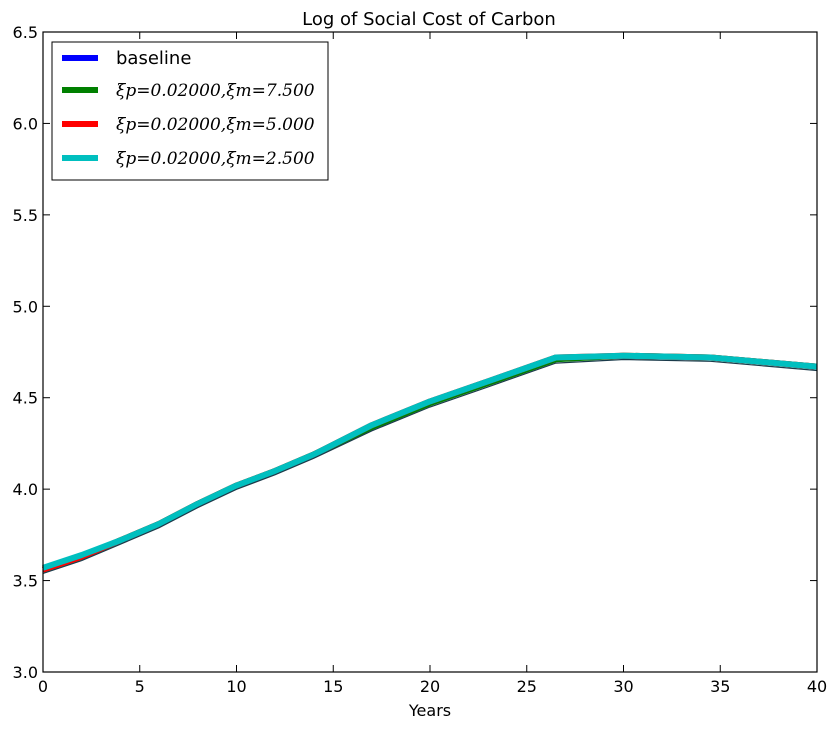 This screenshot has width=837, height=730. I want to click on x-tick-label: 15, so click(333, 686).